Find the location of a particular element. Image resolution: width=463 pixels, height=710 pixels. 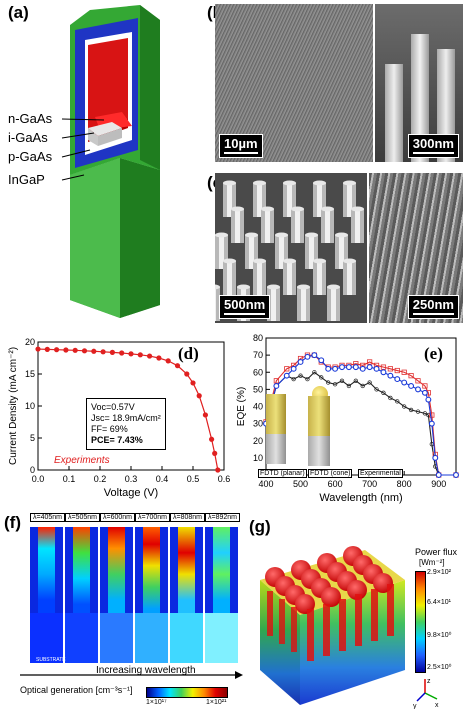

substrate-label: SUBSTRATE is located at coordinates (51, 660).